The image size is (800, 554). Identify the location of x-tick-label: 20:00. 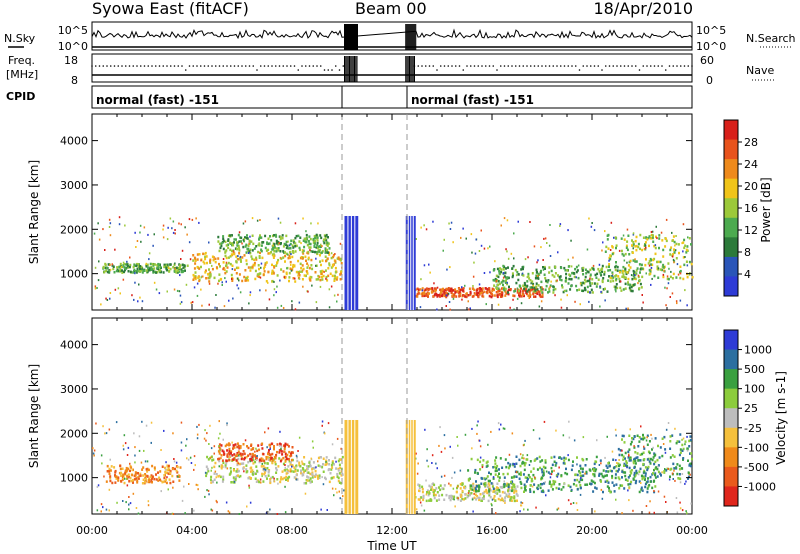
(592, 530).